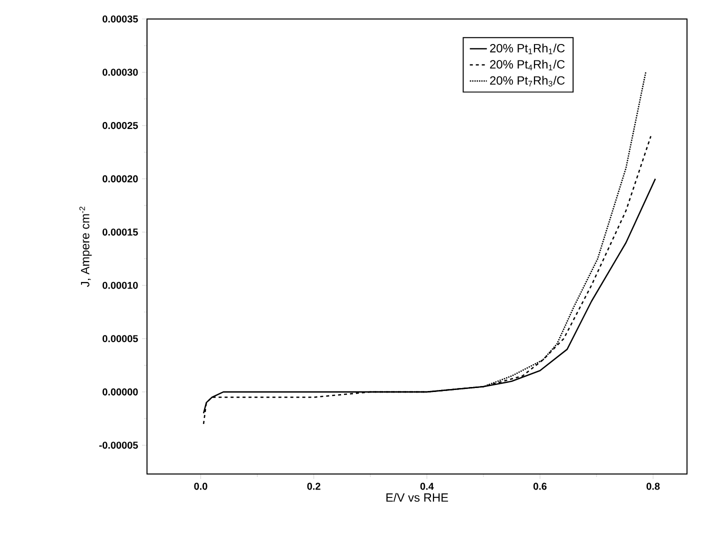 The width and height of the screenshot is (701, 539). What do you see at coordinates (120, 19) in the screenshot?
I see `y-tick-label: 0.00035` at bounding box center [120, 19].